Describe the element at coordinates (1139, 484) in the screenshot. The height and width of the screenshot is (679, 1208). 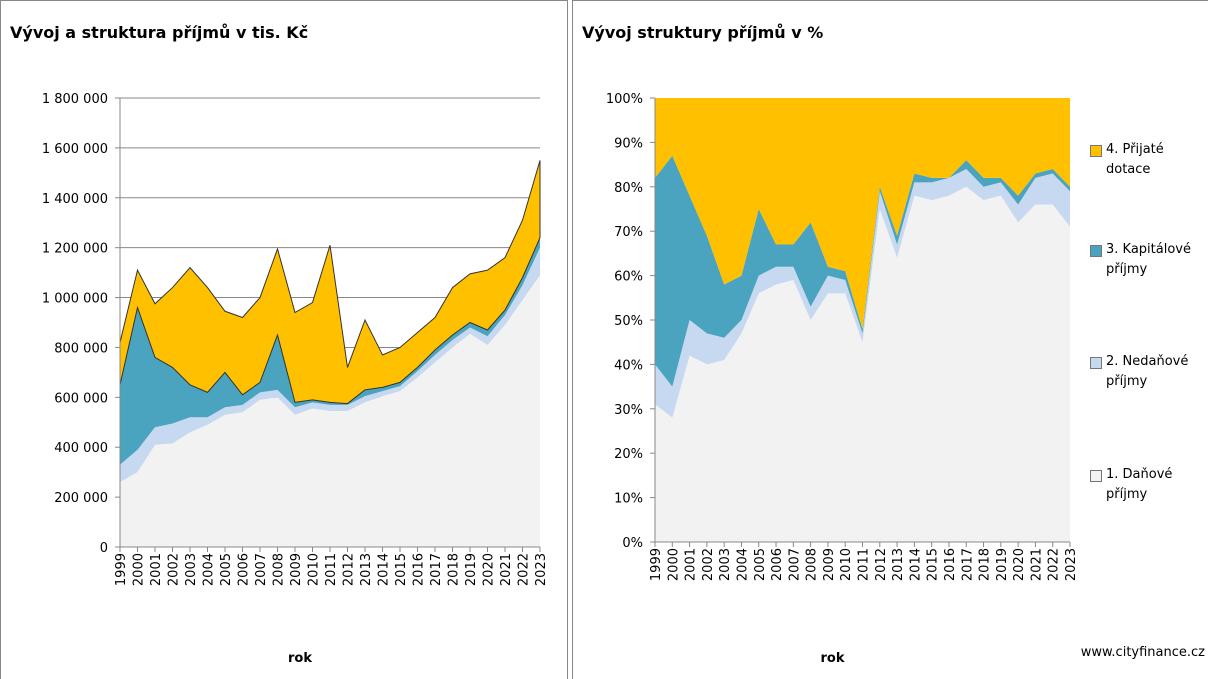
I see `legend-label: 1. Daňové příjmy` at that location.